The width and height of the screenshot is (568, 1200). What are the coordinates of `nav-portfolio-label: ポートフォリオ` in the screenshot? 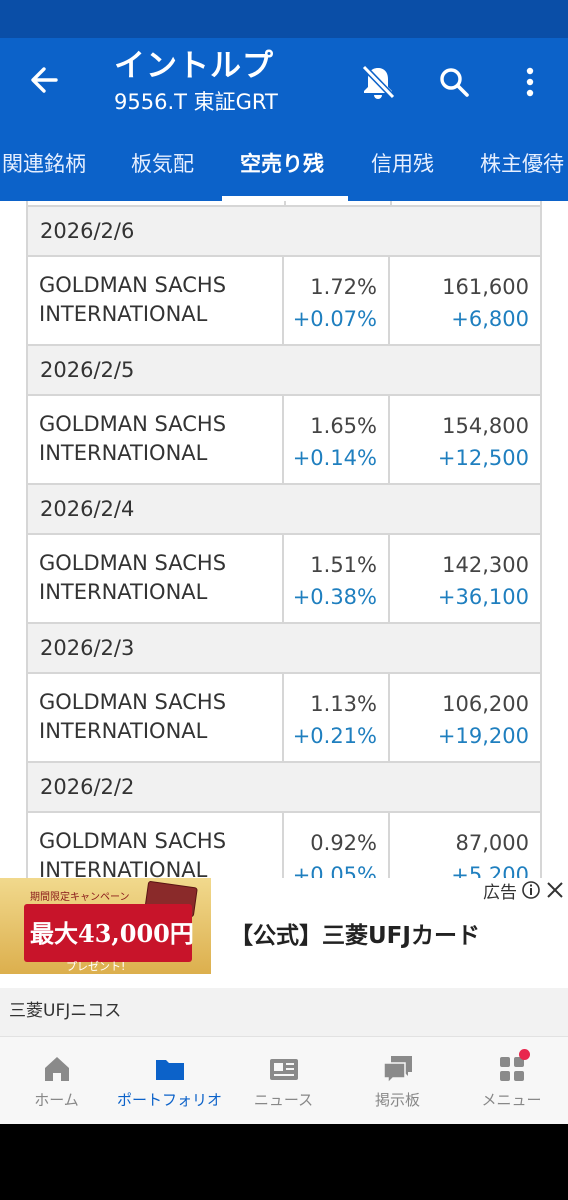 It's located at (169, 1100).